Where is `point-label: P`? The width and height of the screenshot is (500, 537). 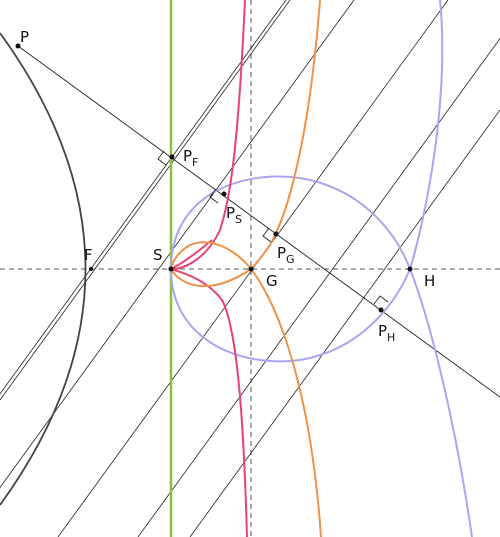 point-label: P is located at coordinates (24, 37).